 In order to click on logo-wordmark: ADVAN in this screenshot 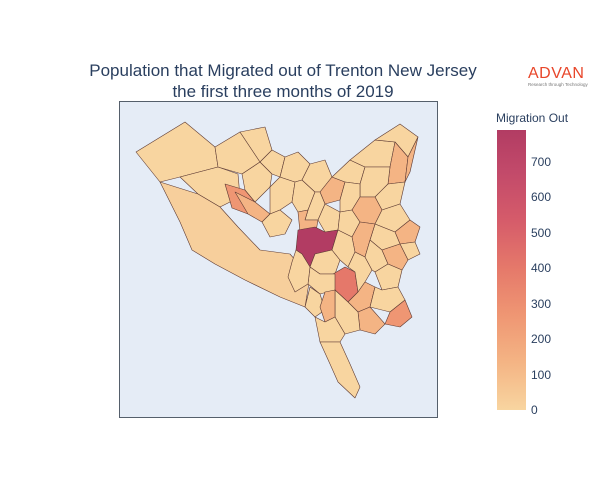, I will do `click(556, 73)`.